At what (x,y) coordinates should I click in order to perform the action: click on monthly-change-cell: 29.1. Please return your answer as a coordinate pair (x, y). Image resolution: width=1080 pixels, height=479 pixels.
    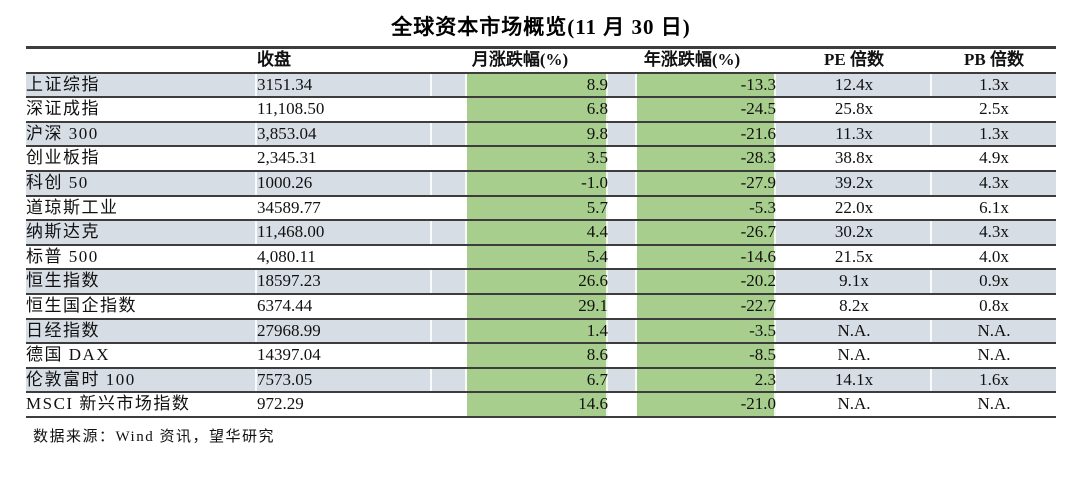
    Looking at the image, I should click on (538, 306).